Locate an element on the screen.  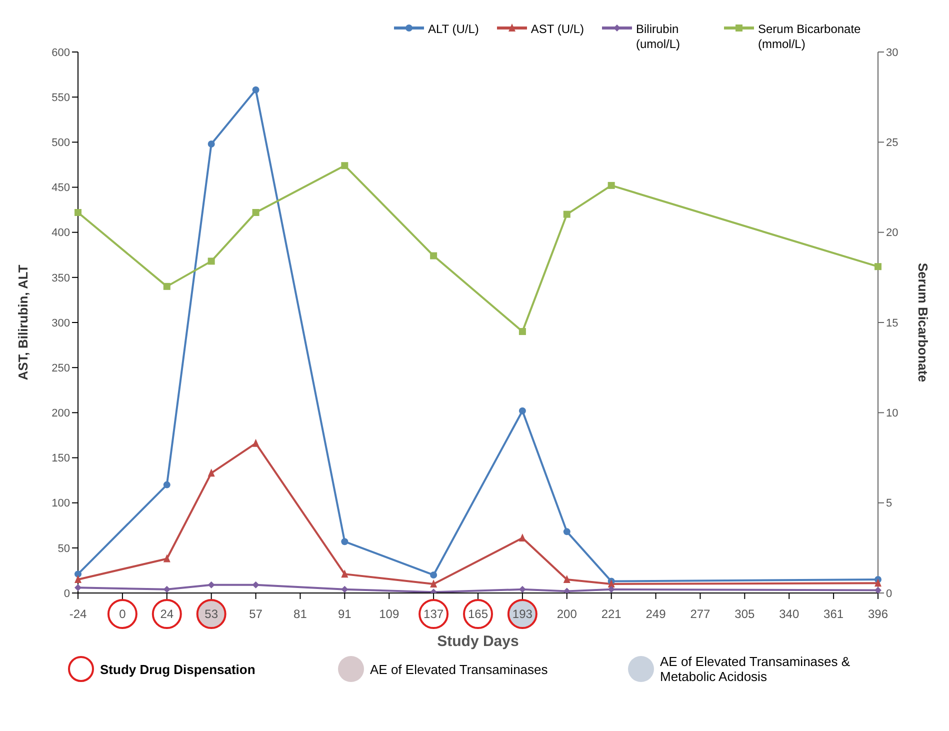
y2-tick-label: 25 is located at coordinates (892, 143).